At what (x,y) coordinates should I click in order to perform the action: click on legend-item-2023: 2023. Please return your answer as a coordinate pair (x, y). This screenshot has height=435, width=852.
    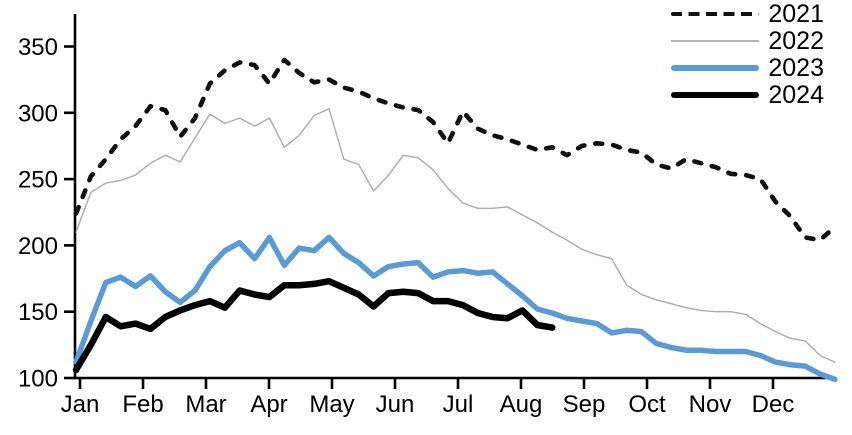
    Looking at the image, I should click on (747, 68).